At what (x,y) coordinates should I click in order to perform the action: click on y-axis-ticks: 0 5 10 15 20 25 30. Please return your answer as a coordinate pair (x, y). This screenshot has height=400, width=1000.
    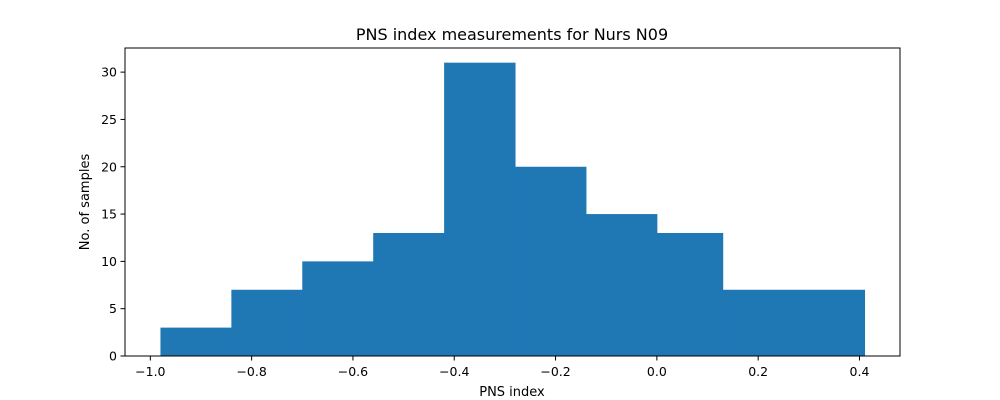
    Looking at the image, I should click on (113, 214).